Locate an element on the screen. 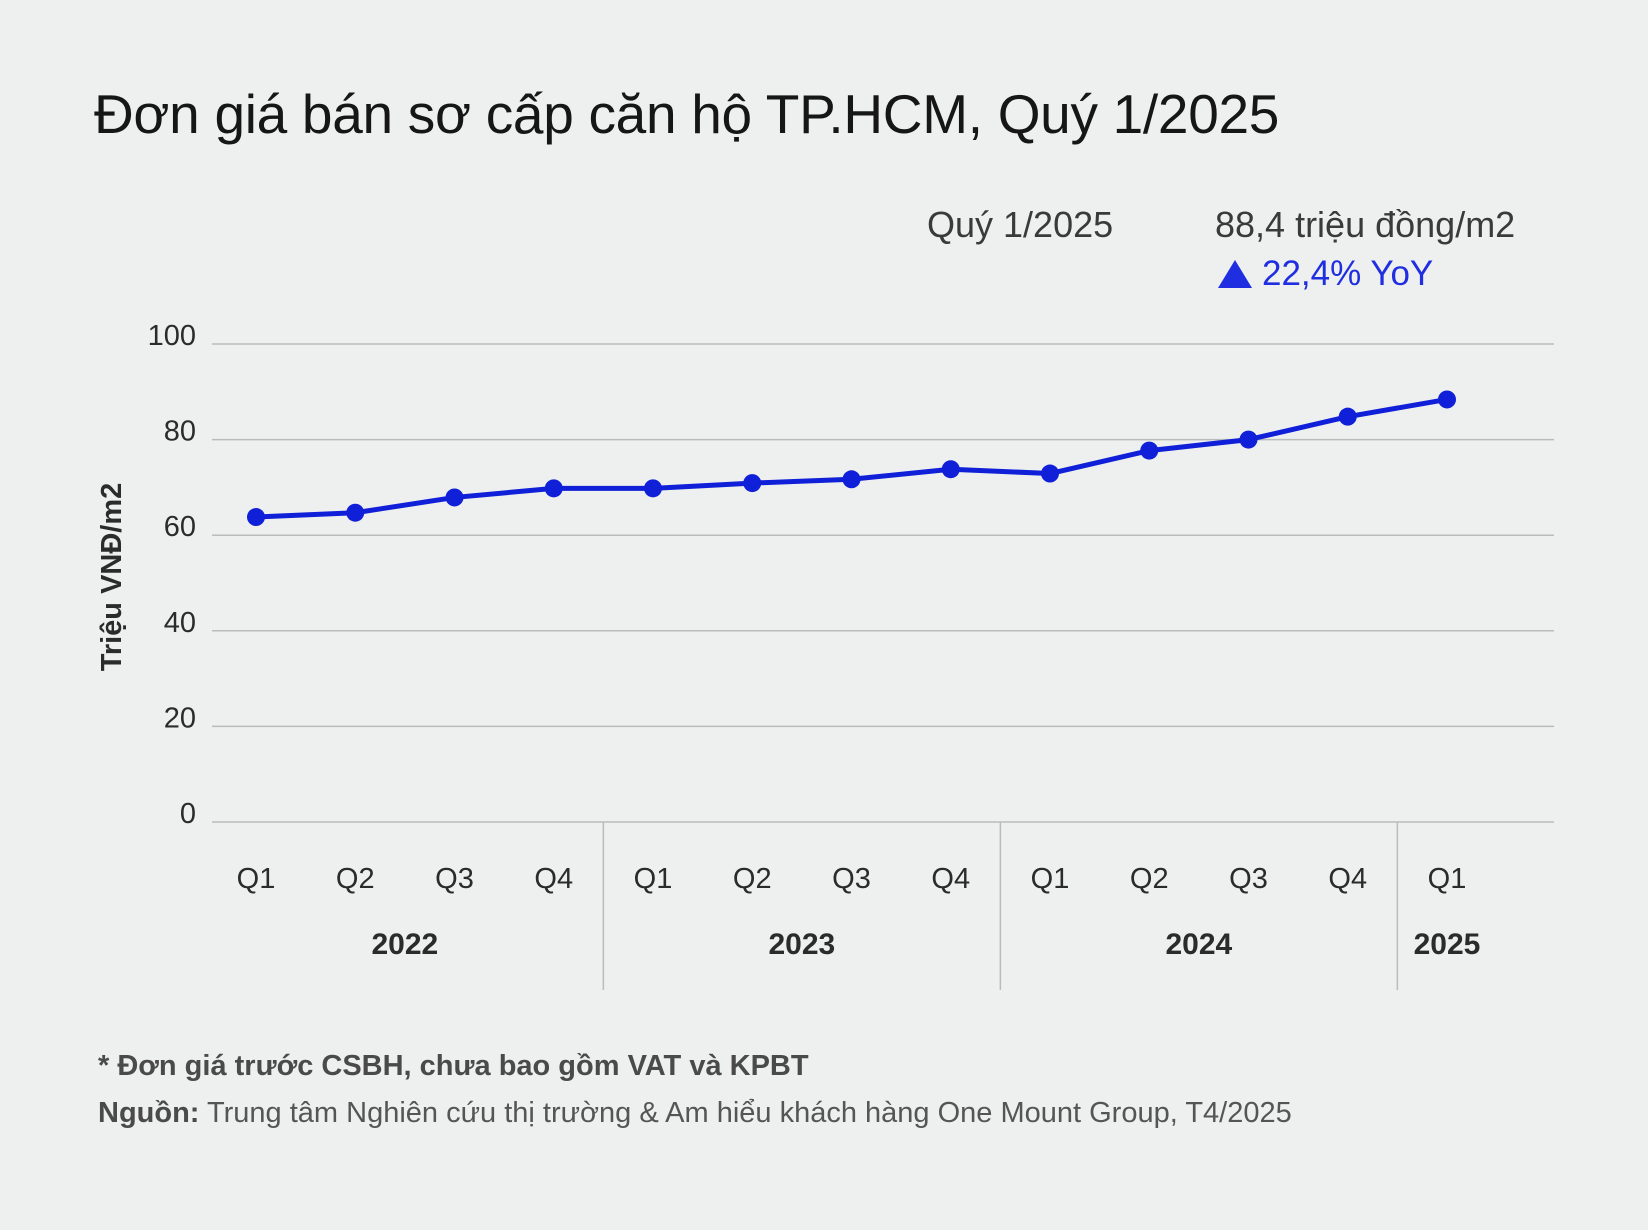 The image size is (1648, 1230). yoy-label: 22,4% YoY is located at coordinates (1348, 273).